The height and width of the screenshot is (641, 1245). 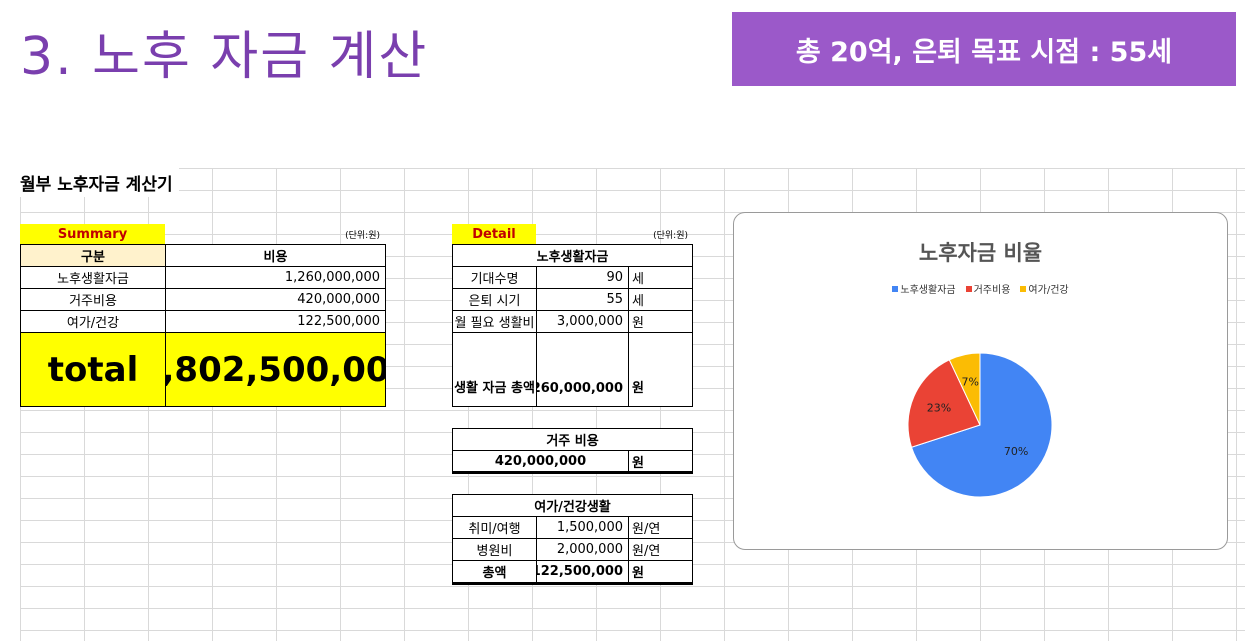 What do you see at coordinates (670, 235) in the screenshot?
I see `detail-unit-note: (단위:원)` at bounding box center [670, 235].